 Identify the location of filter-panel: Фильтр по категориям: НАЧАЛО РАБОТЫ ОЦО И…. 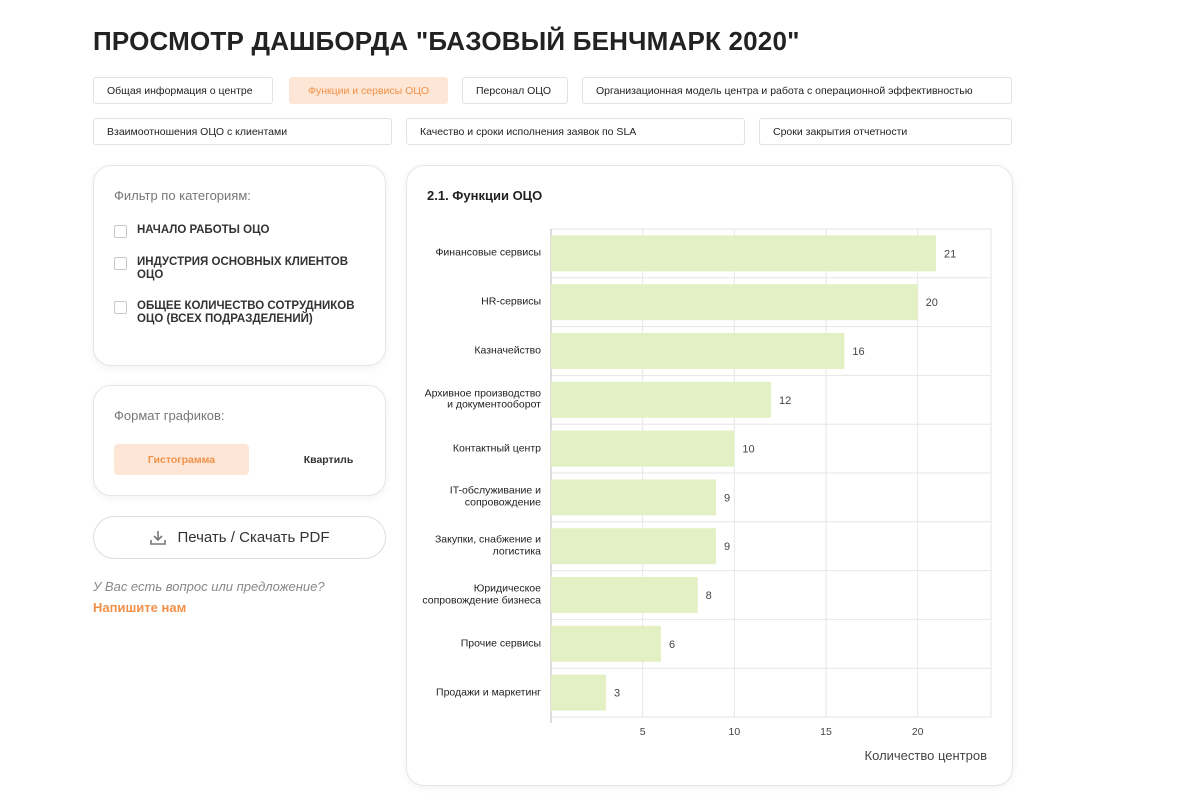
(239, 265).